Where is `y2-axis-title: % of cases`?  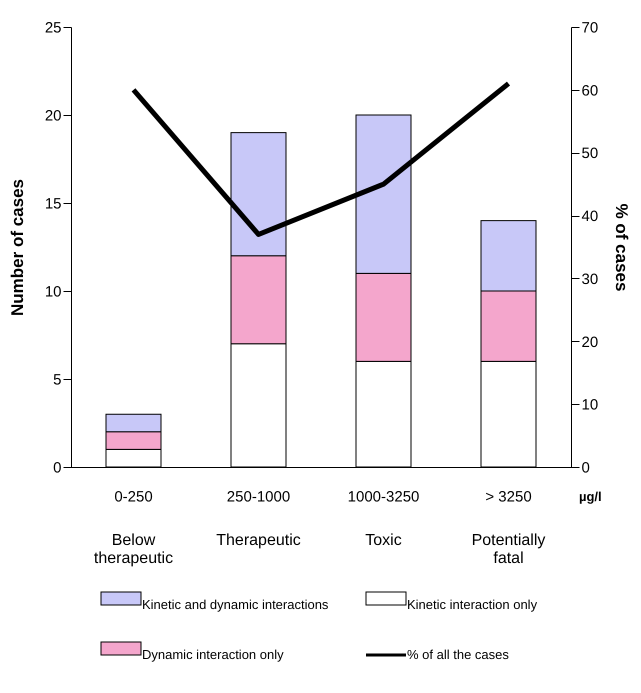 y2-axis-title: % of cases is located at coordinates (622, 248).